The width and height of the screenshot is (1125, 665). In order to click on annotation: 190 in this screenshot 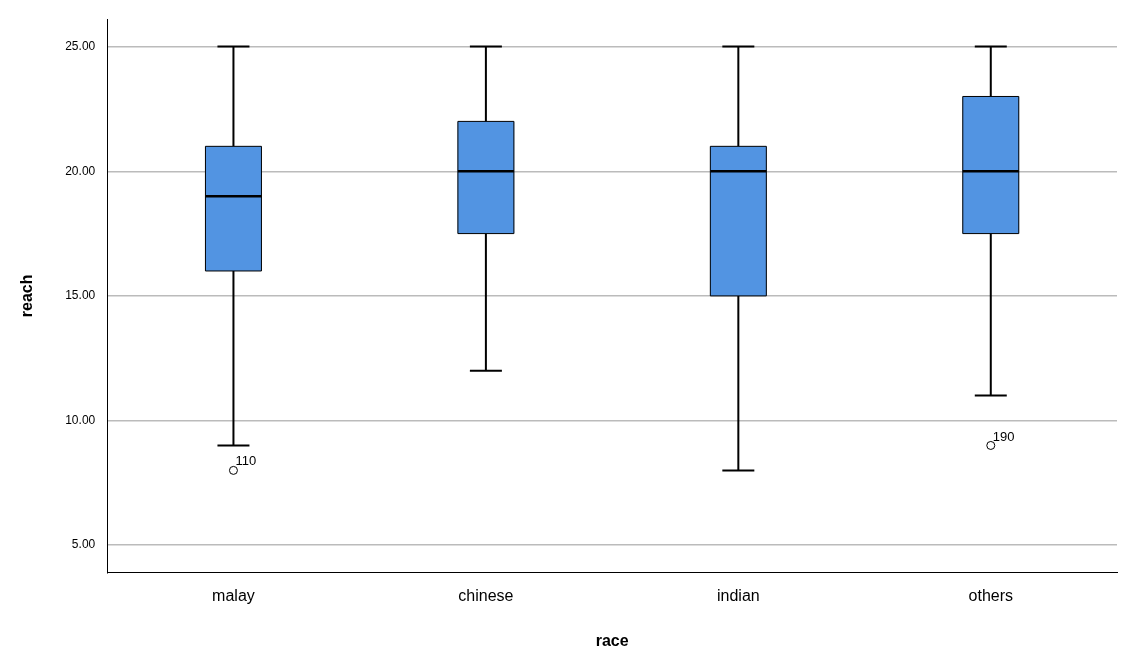, I will do `click(1003, 436)`.